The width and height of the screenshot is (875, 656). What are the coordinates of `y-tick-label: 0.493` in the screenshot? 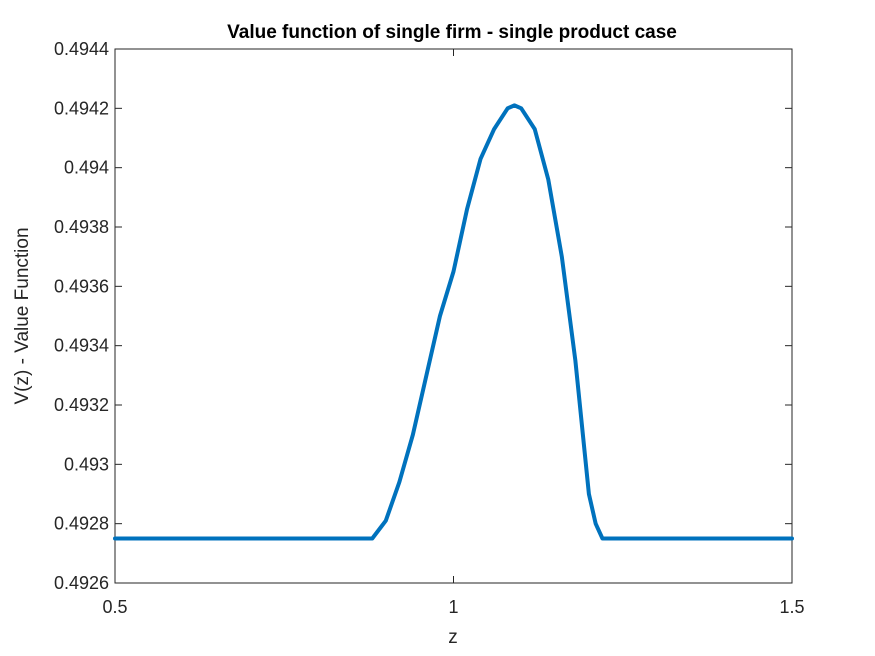 It's located at (86, 464).